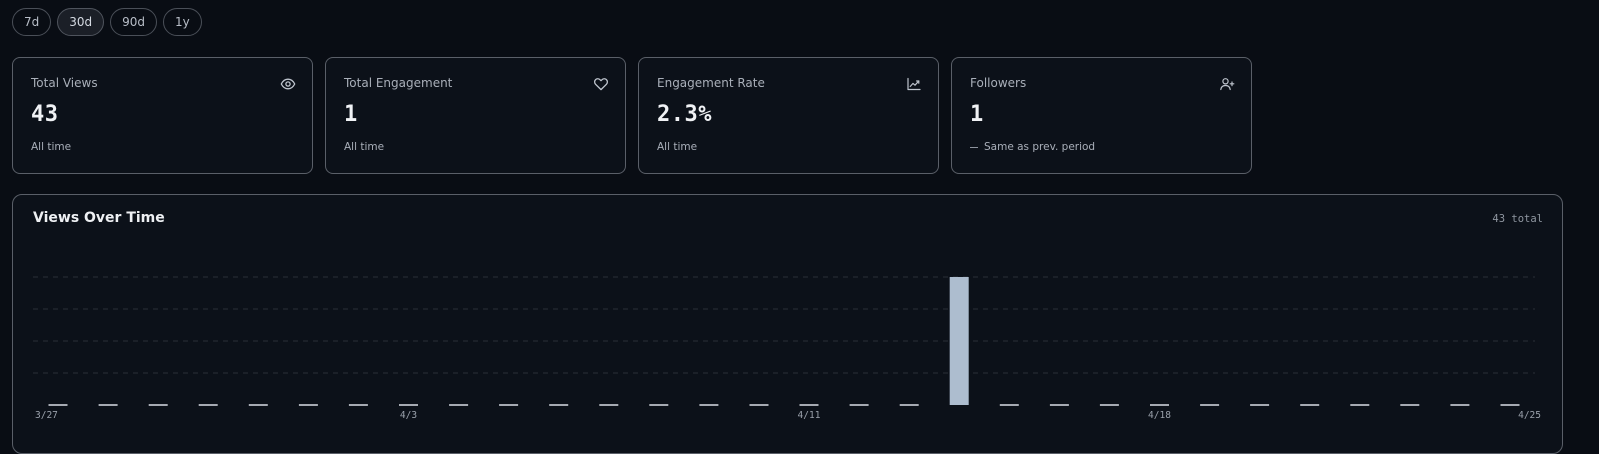 The width and height of the screenshot is (1599, 454). Describe the element at coordinates (398, 83) in the screenshot. I see `stat-label: Total Engagement` at that location.